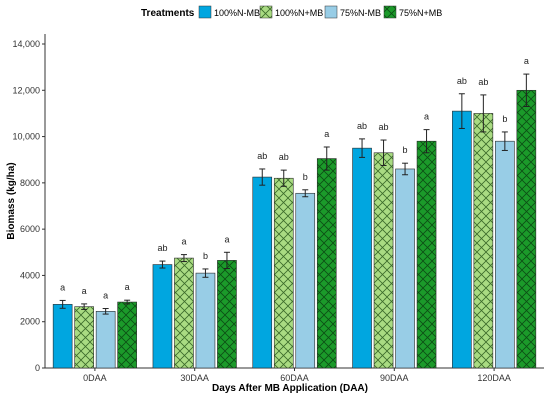 The height and width of the screenshot is (400, 550). I want to click on legend-label-100n-plus-mb: 100%N+MB, so click(299, 13).